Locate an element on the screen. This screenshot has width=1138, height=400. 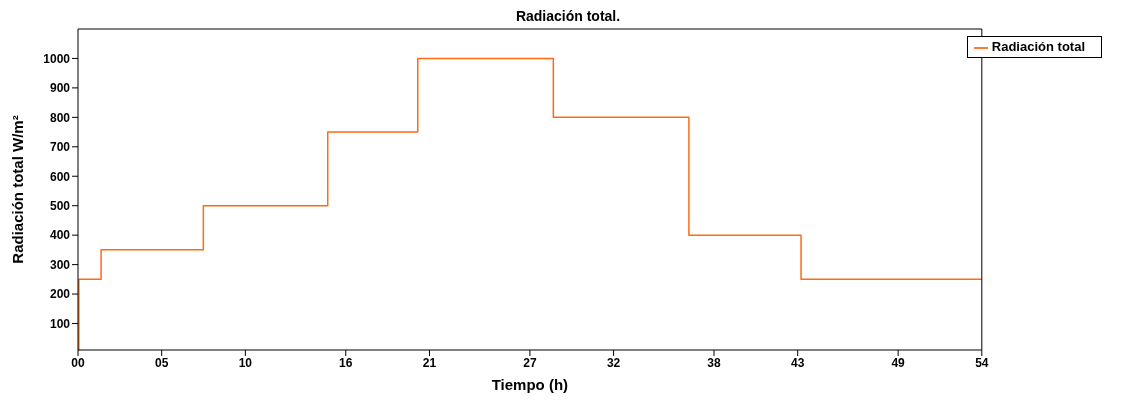
x-axis-title: Tiempo (h) is located at coordinates (530, 384).